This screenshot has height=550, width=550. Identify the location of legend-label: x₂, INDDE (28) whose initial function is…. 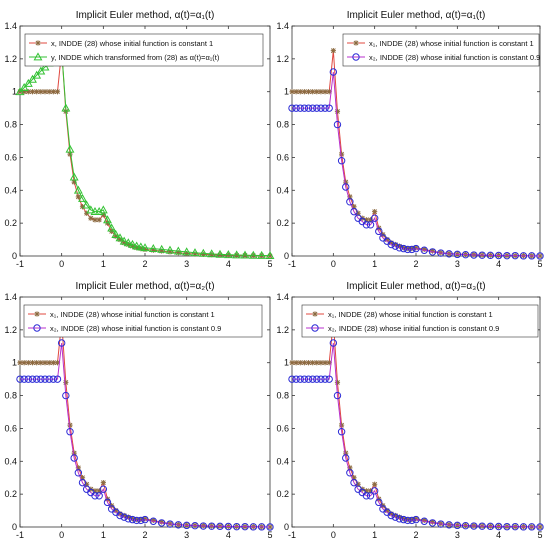
(454, 57).